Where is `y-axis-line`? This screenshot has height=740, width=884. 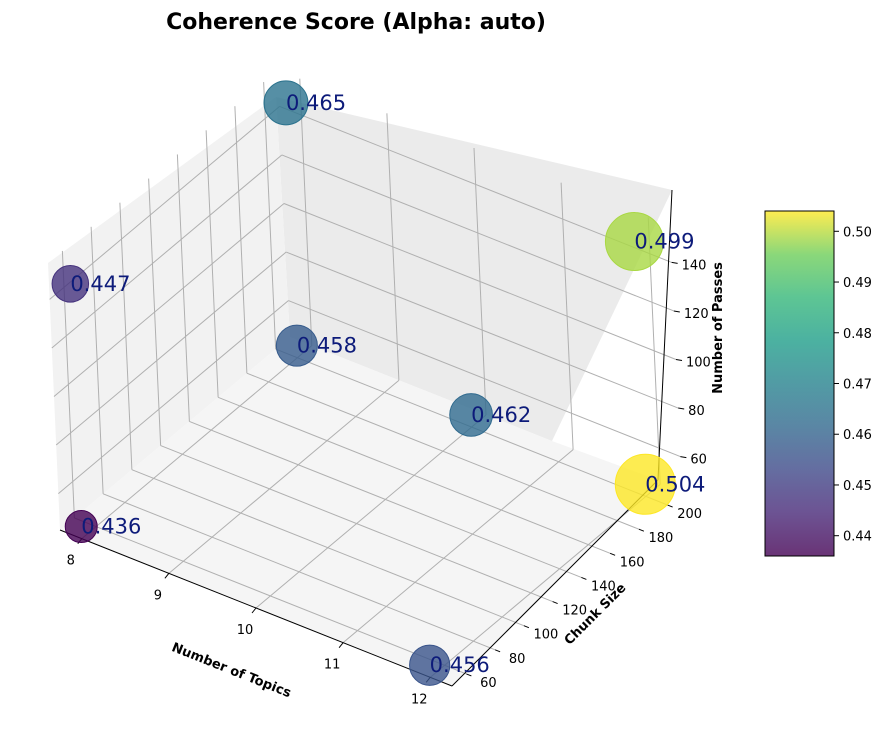
y-axis-line is located at coordinates (555, 583).